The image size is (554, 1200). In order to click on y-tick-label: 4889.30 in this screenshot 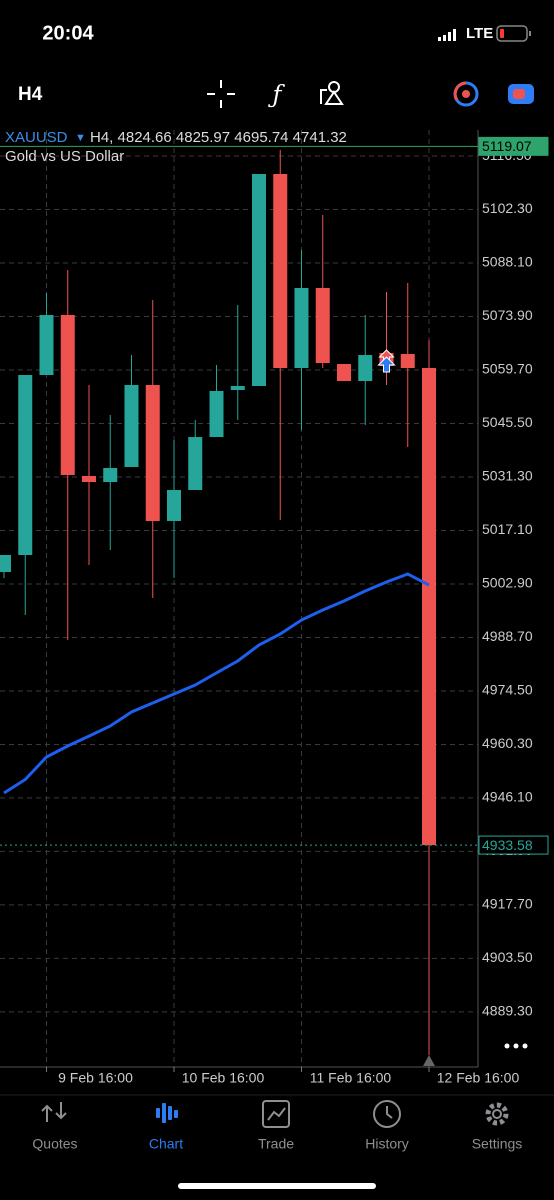, I will do `click(507, 1011)`.